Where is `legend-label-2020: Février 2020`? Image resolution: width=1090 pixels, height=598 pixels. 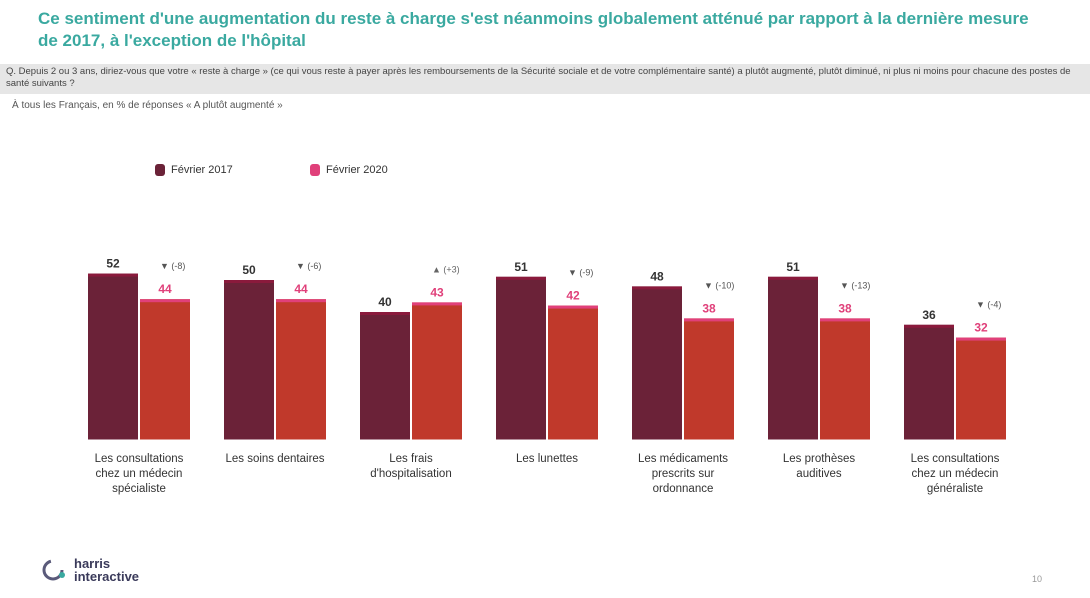
legend-label-2020: Février 2020 is located at coordinates (357, 170).